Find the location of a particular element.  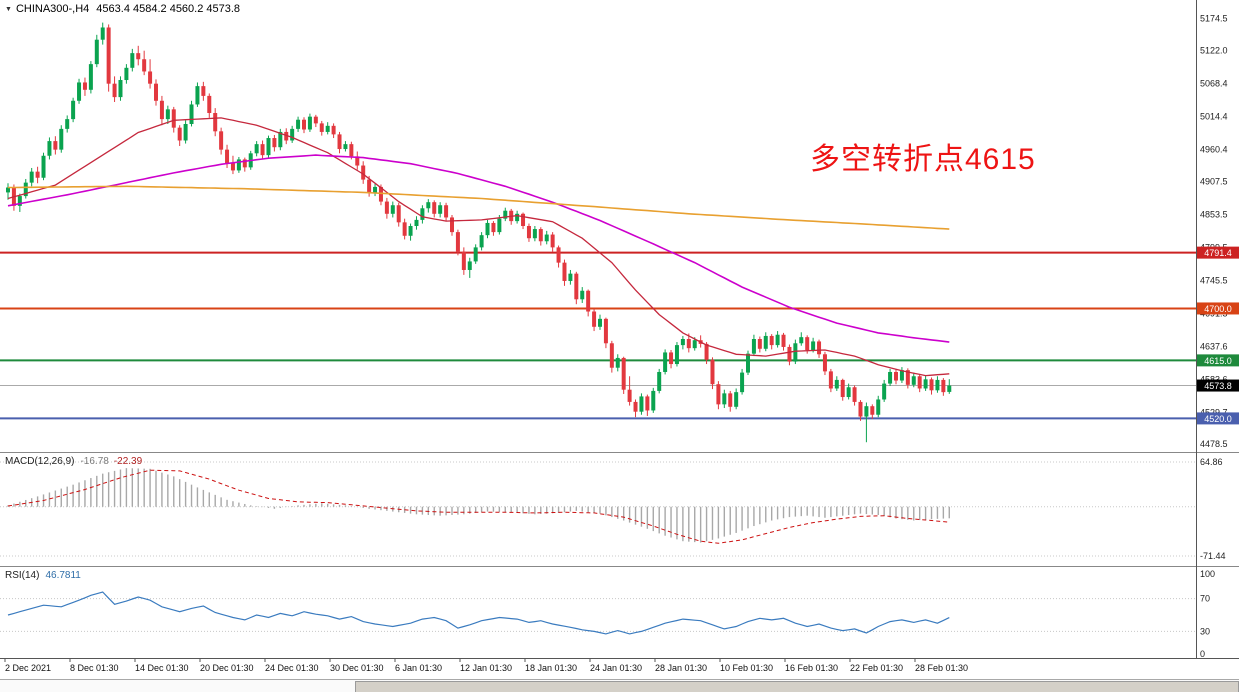

svg-text: 24 Dec 01:30 is located at coordinates (292, 668).